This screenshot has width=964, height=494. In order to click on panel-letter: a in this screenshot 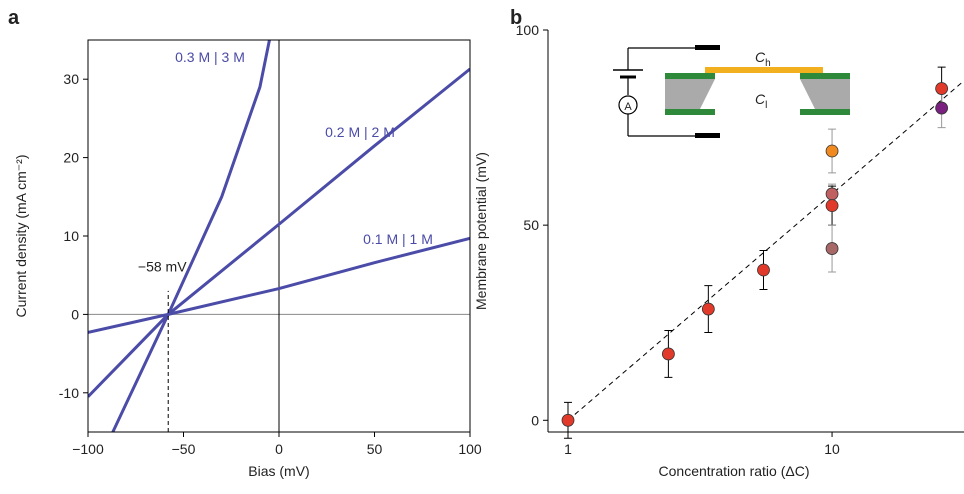, I will do `click(14, 18)`.